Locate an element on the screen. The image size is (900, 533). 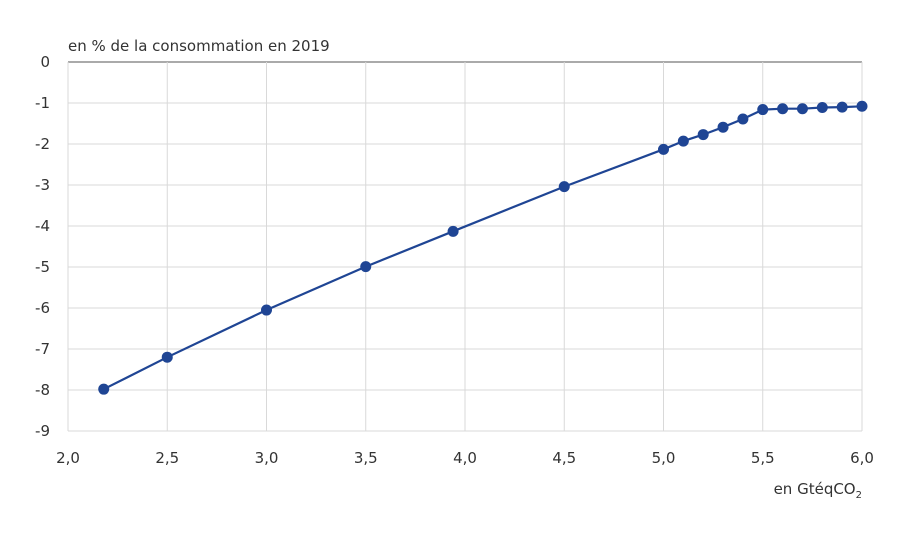
x-tick-label: 3,0 is located at coordinates (267, 458).